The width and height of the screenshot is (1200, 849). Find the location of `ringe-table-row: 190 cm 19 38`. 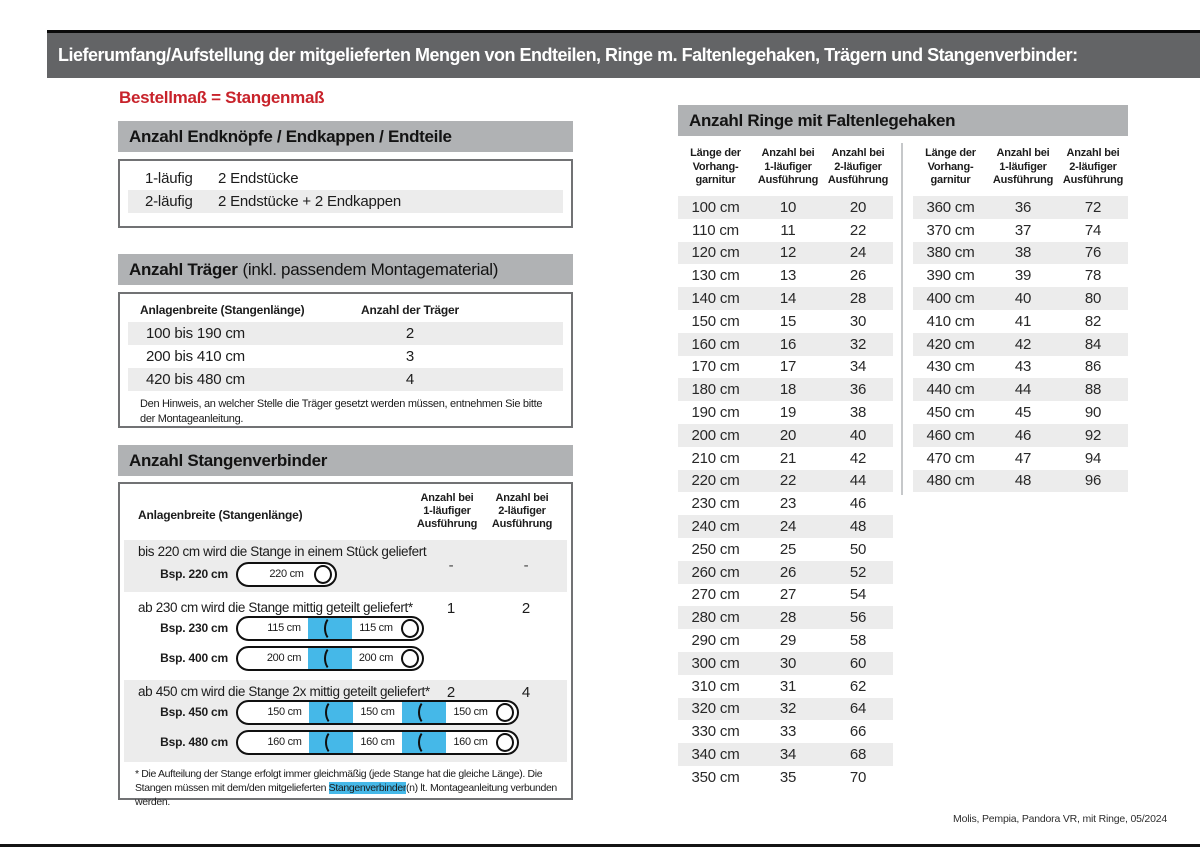

ringe-table-row: 190 cm 19 38 is located at coordinates (785, 412).